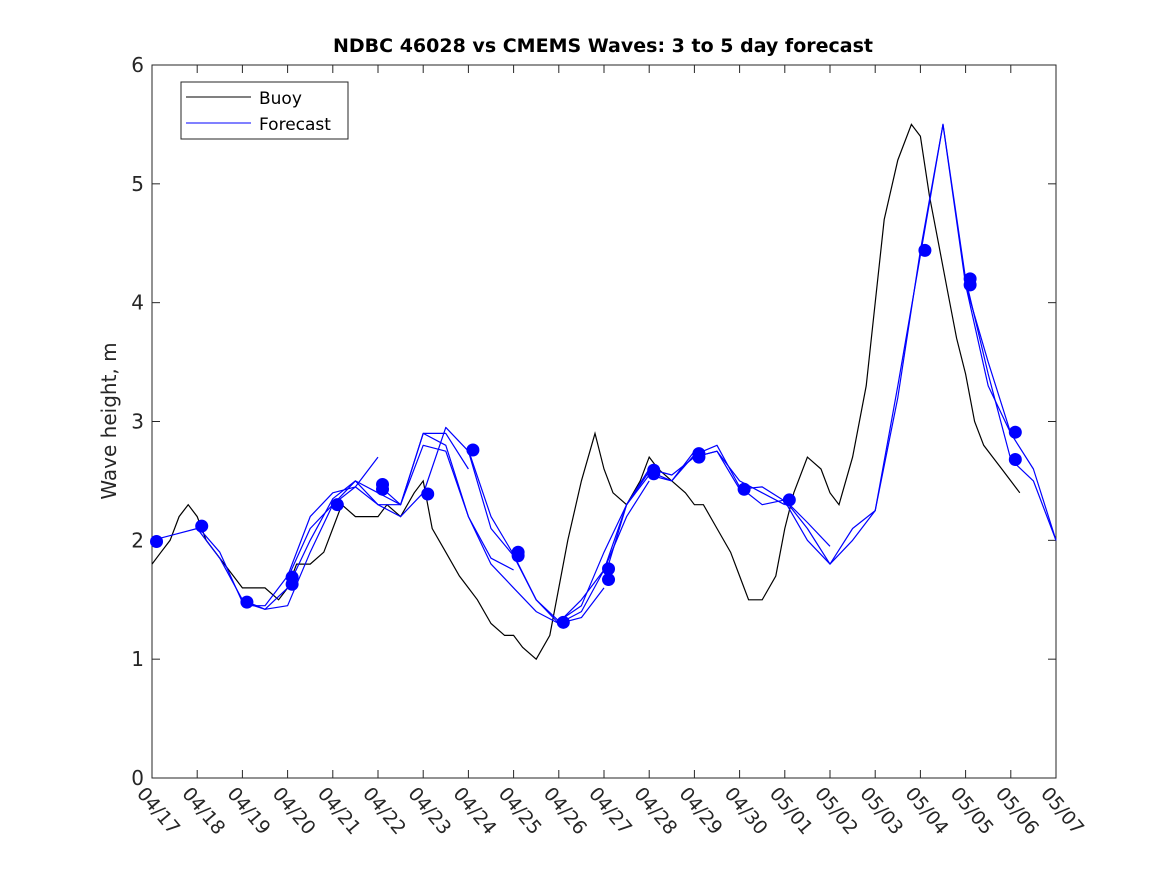 The height and width of the screenshot is (879, 1167). I want to click on x-tick-label-9: 04/26, so click(565, 811).